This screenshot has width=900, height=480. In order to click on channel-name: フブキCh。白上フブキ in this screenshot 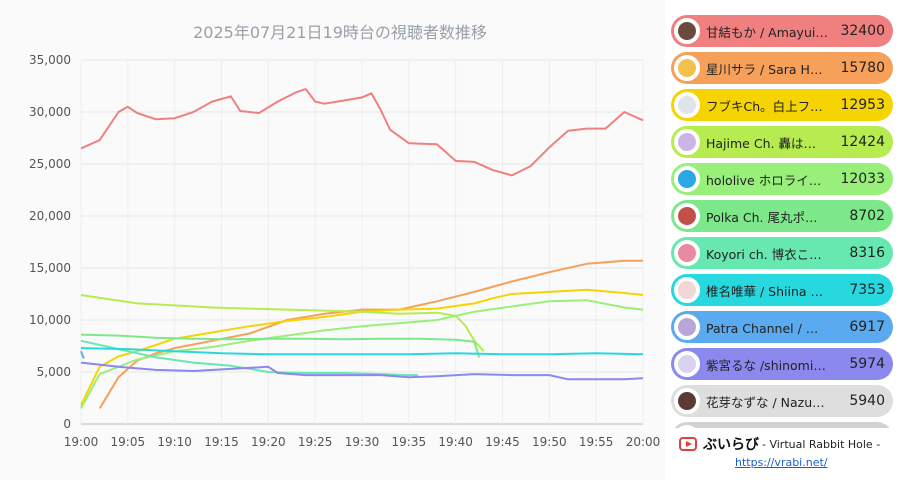, I will do `click(767, 106)`.